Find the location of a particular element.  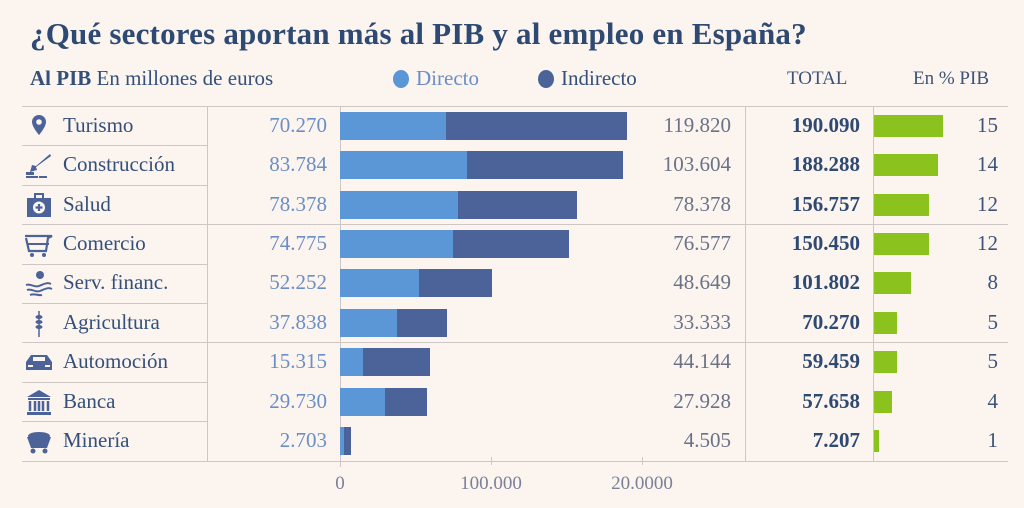

sector-label: Turismo is located at coordinates (98, 124).